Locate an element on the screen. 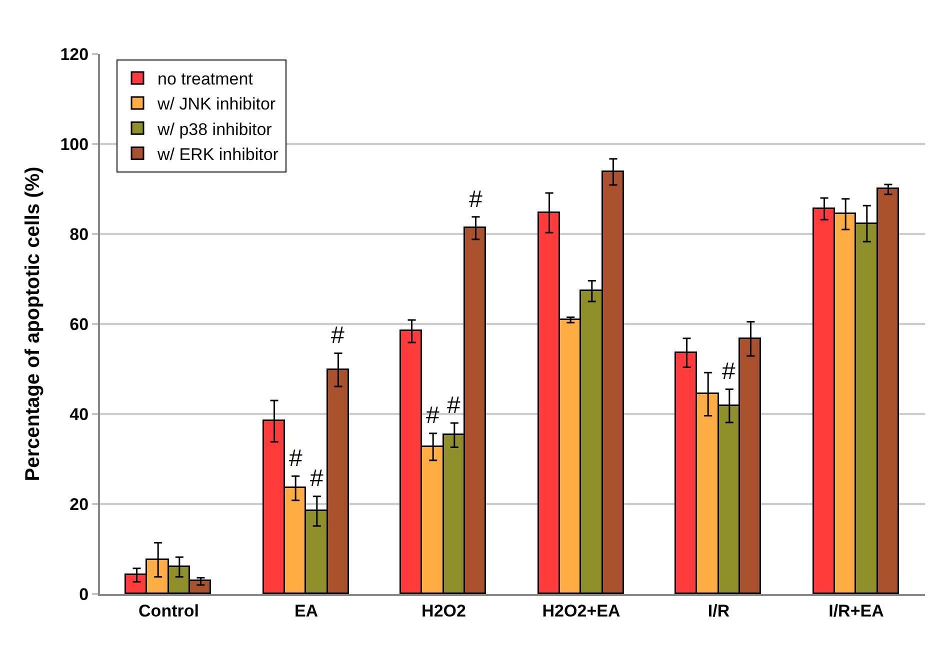  y-axis-title: Percentage of apoptotic cells (%) is located at coordinates (33, 324).